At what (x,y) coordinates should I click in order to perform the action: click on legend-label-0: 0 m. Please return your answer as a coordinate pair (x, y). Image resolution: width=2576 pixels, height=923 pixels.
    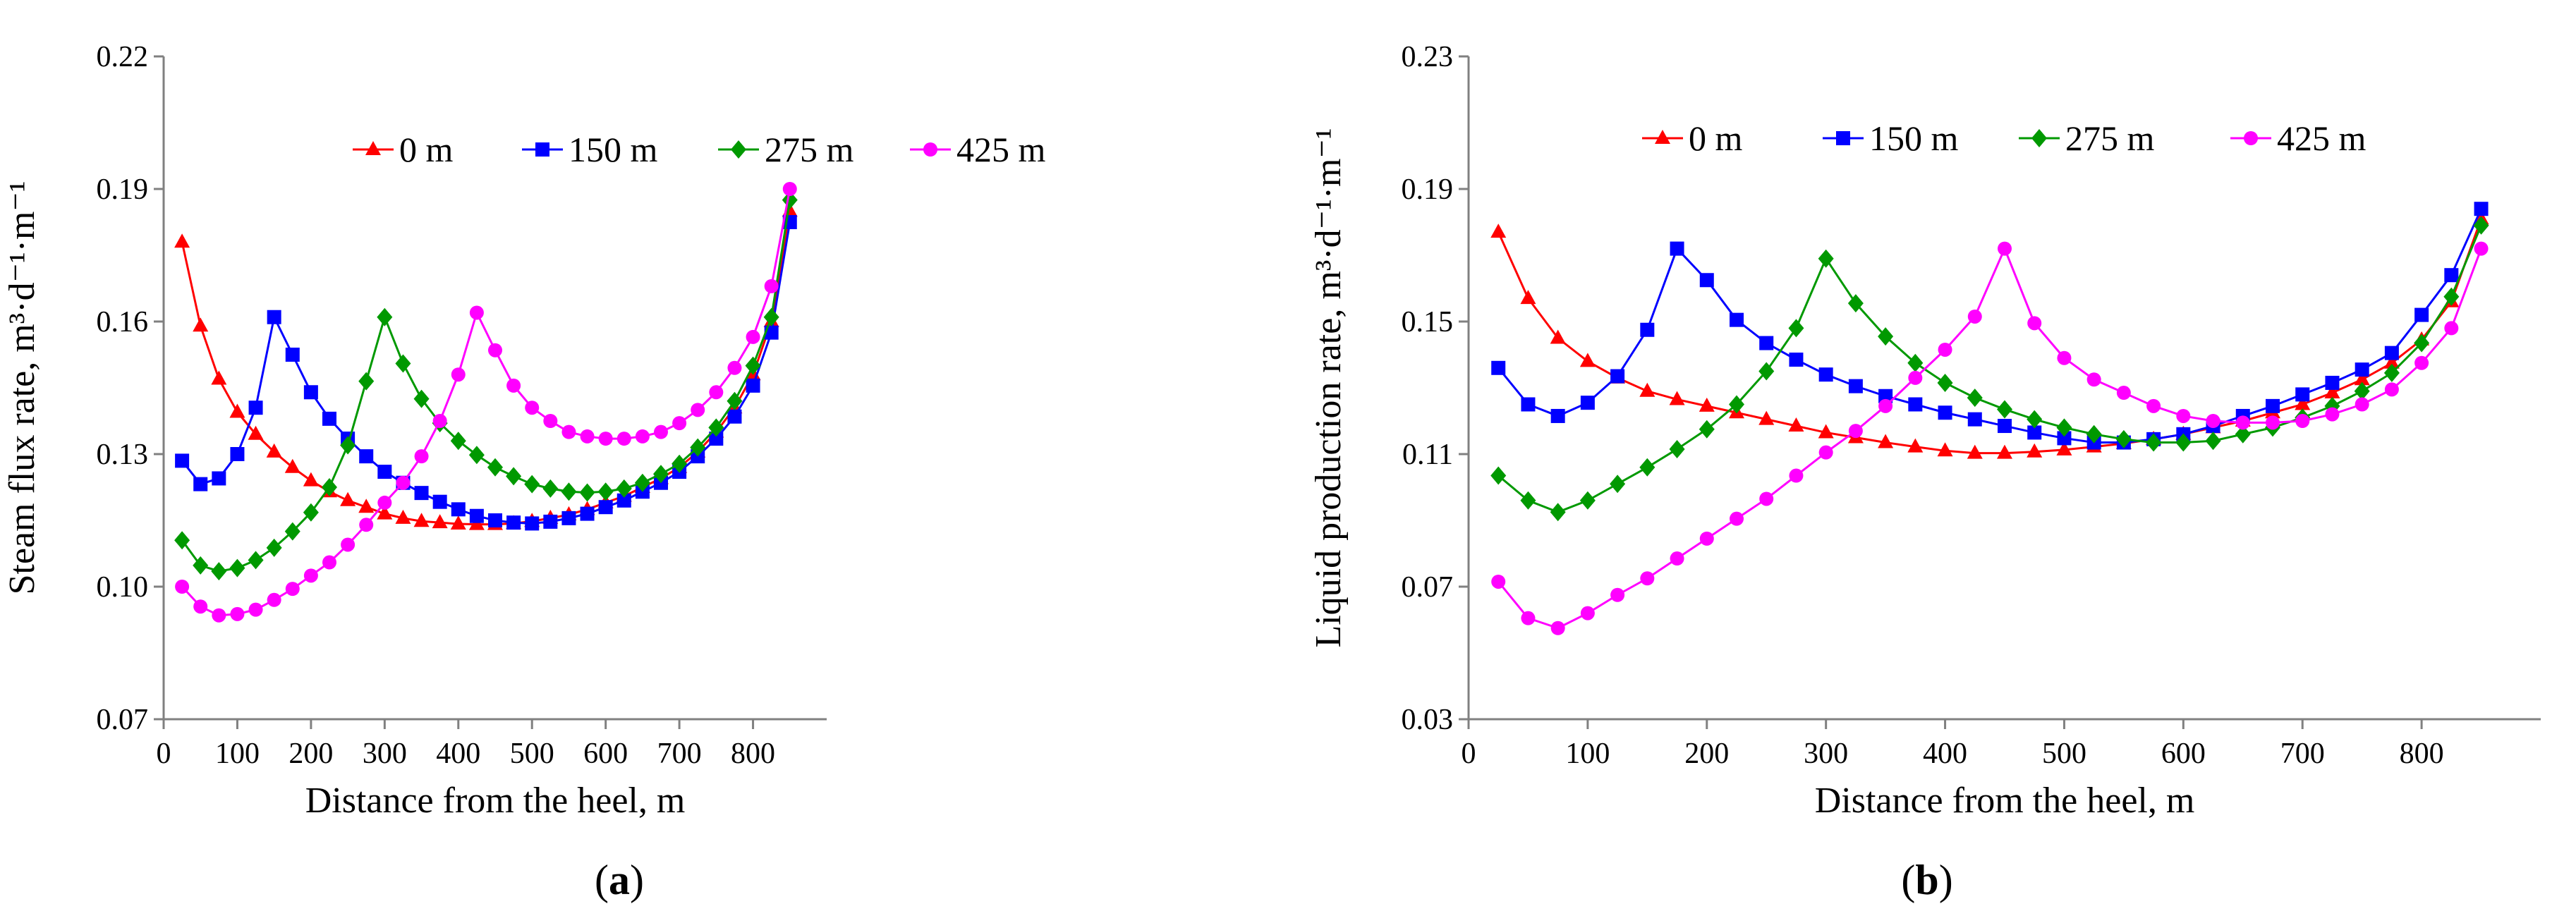
    Looking at the image, I should click on (426, 149).